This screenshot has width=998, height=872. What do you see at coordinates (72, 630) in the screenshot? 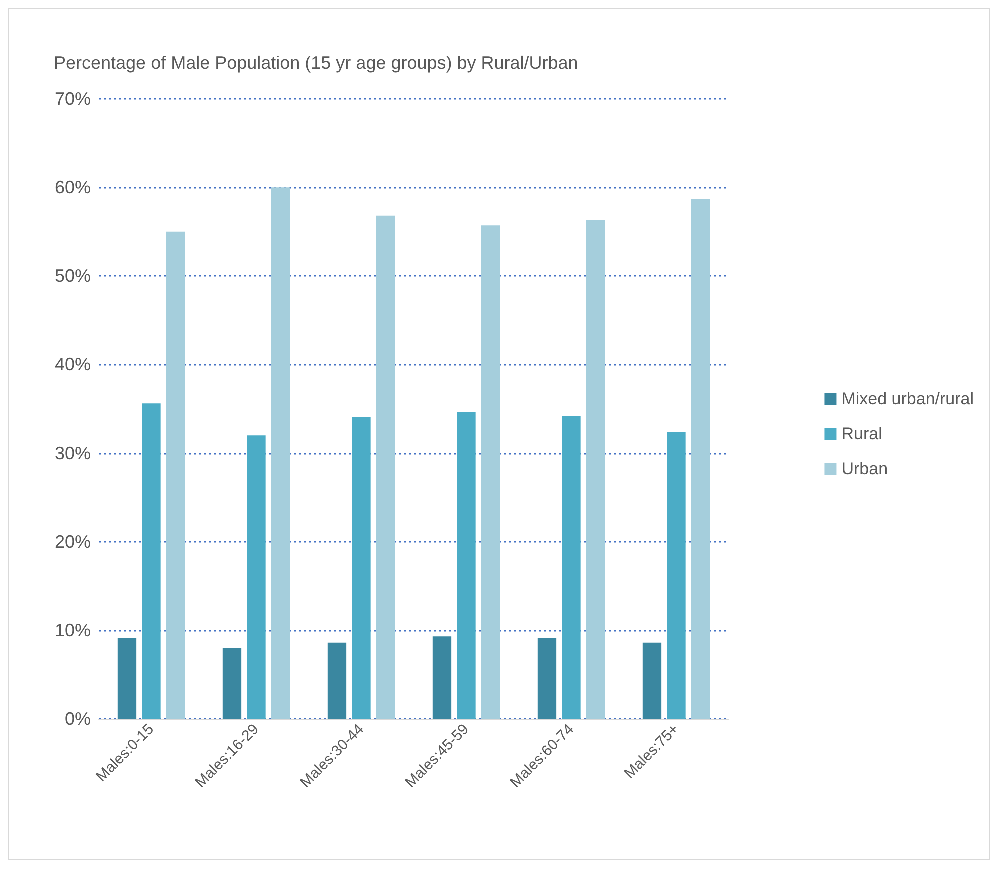
I see `y-tick-label: 10%` at bounding box center [72, 630].